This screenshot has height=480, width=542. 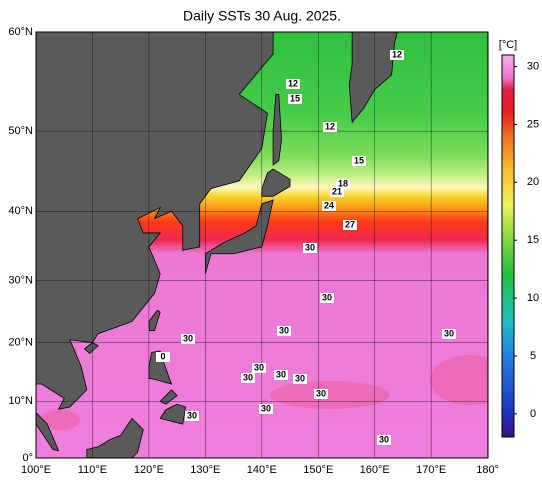 I want to click on colorbar-tick-label: 25, so click(x=533, y=124).